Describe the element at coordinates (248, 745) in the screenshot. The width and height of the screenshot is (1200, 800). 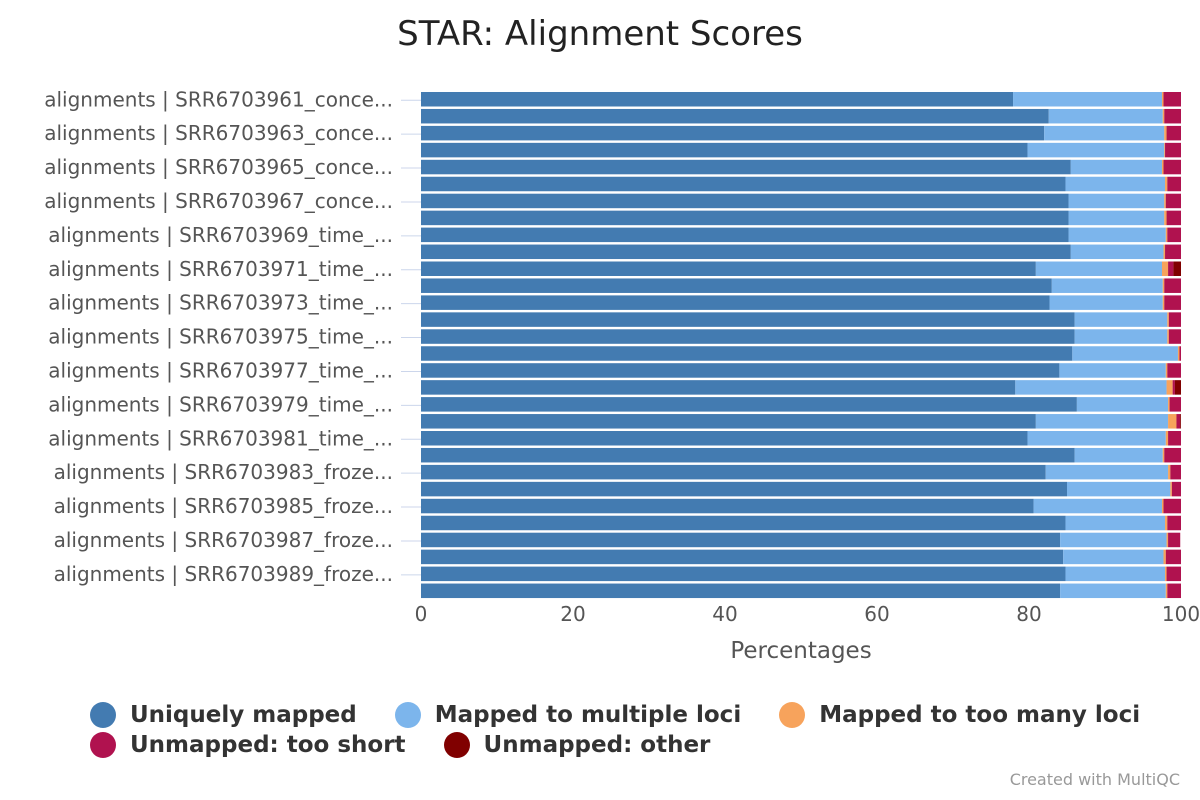
I see `legend-item-unmapped-too-short: Unmapped: too short` at that location.